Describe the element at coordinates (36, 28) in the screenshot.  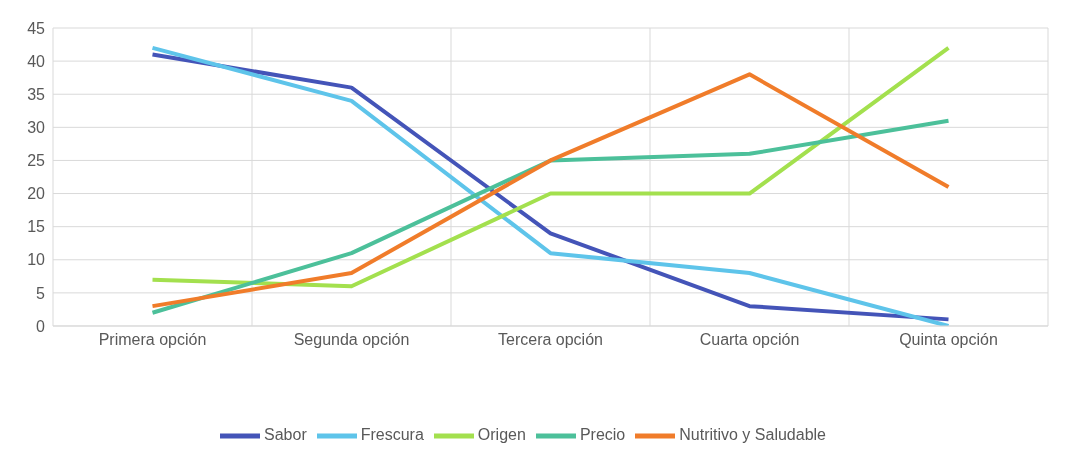
I see `y-tick-label: 45` at that location.